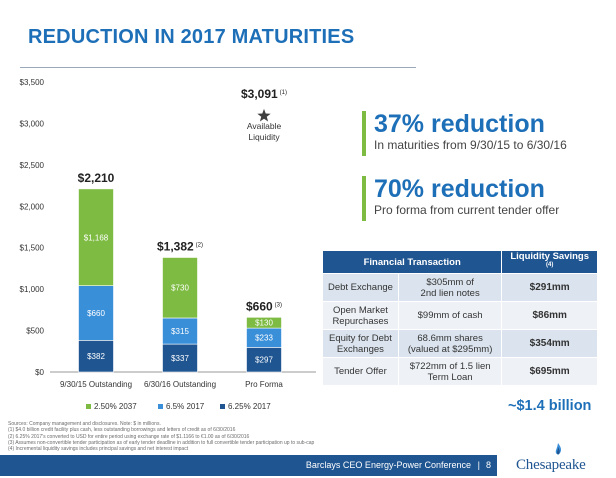  I want to click on transaction-line1: Open Market, so click(360, 310).